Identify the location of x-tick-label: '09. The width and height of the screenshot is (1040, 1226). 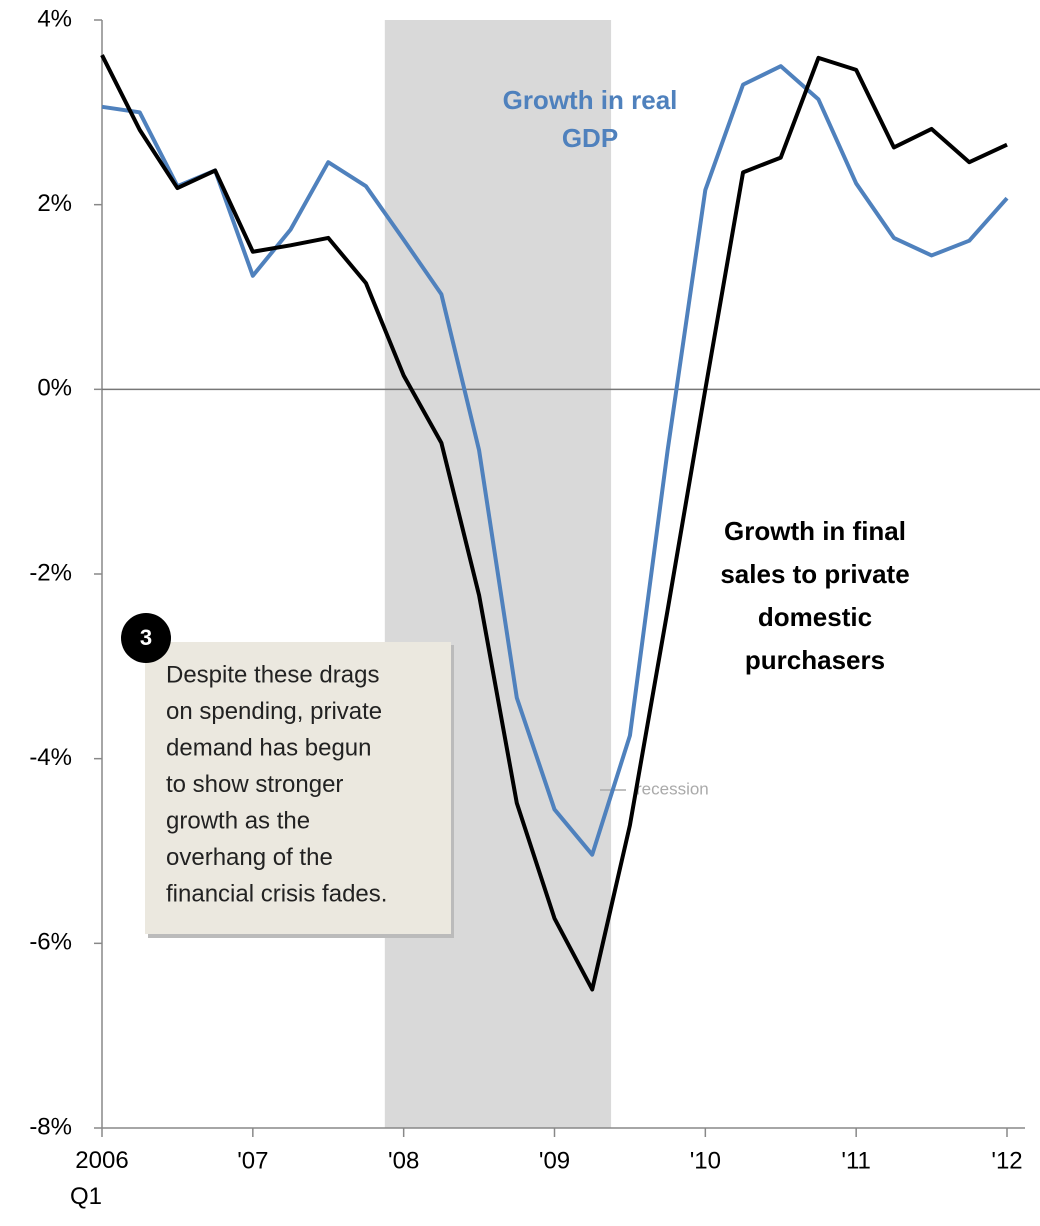
(554, 1160).